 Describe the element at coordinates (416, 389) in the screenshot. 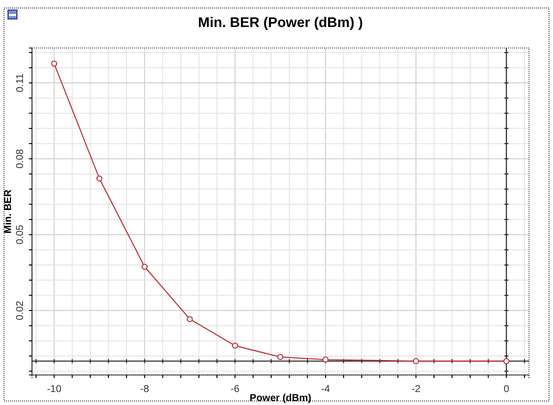

I see `x-tick-label: -2` at that location.